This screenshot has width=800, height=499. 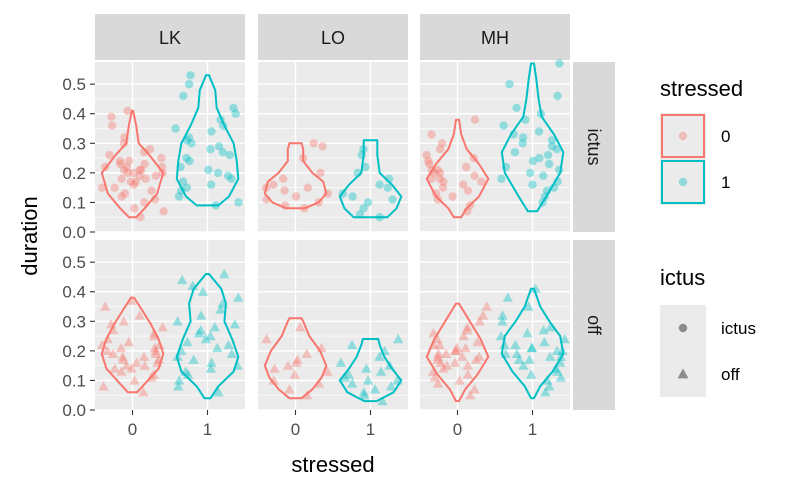 I want to click on y-axis-title: duration, so click(x=29, y=236).